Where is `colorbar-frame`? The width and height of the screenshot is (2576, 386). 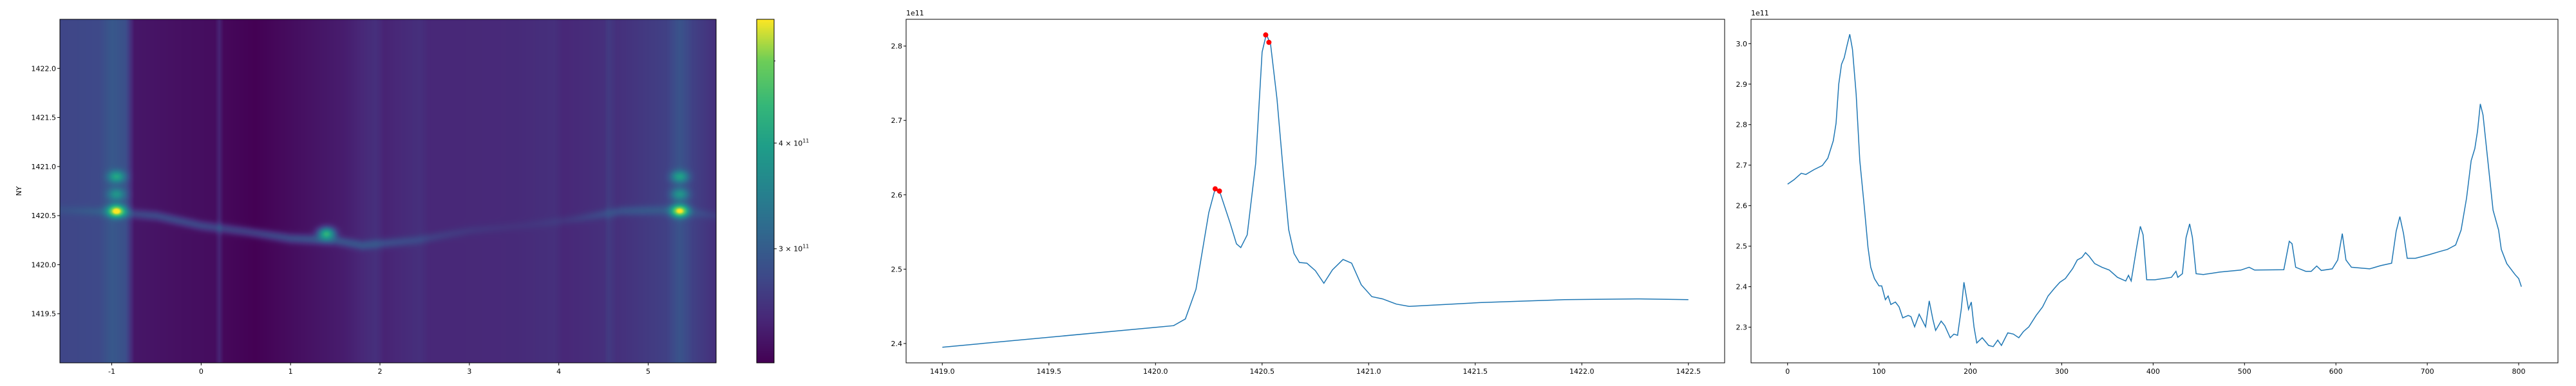 colorbar-frame is located at coordinates (765, 191).